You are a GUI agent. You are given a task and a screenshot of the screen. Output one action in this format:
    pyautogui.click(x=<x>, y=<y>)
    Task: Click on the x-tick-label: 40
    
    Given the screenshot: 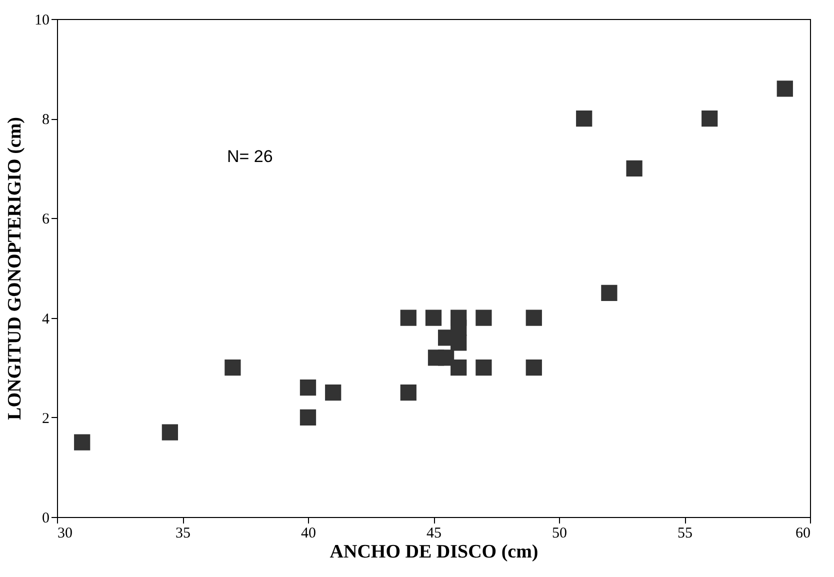 What is the action you would take?
    pyautogui.click(x=308, y=534)
    